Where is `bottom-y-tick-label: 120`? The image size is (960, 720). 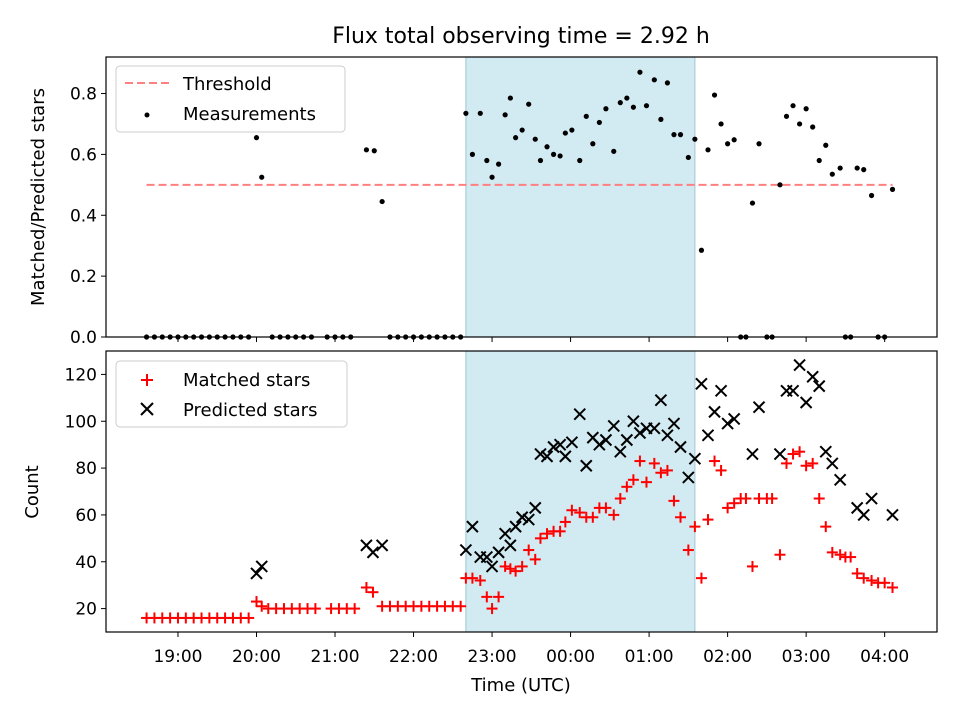 bottom-y-tick-label: 120 is located at coordinates (81, 375).